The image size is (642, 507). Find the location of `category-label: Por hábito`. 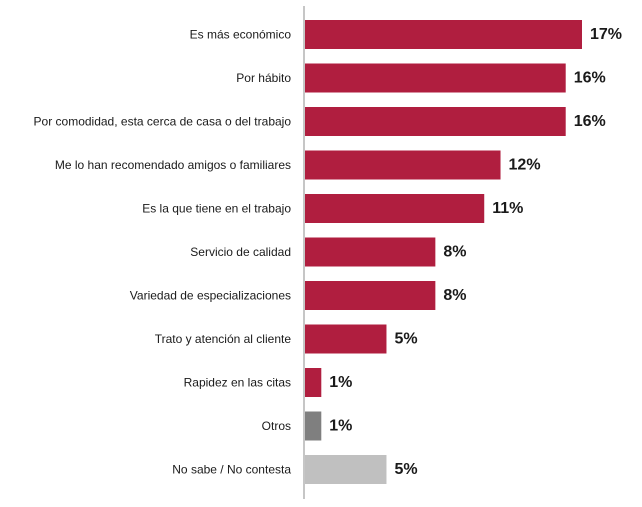

category-label: Por hábito is located at coordinates (263, 78).